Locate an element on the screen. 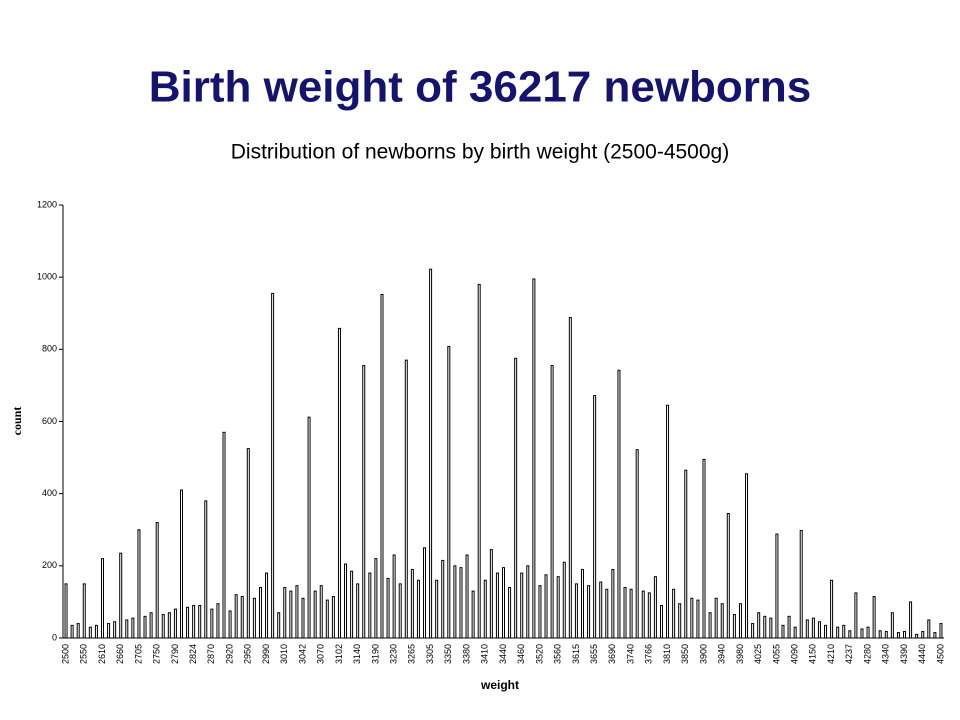  x-tick-label: 4390 is located at coordinates (904, 654).